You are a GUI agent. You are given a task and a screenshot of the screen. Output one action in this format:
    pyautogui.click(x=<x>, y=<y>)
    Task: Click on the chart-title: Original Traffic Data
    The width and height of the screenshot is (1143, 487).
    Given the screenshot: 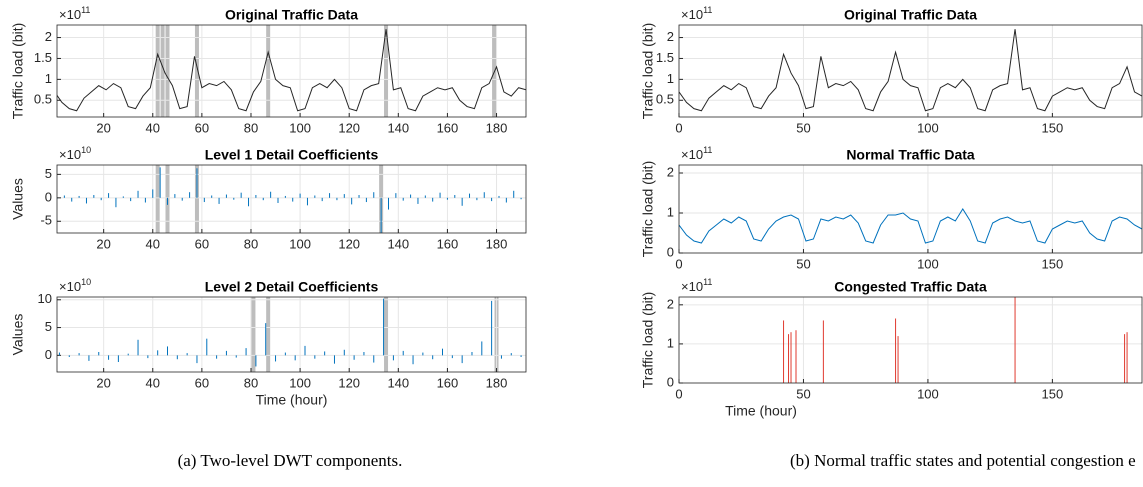 What is the action you would take?
    pyautogui.click(x=910, y=15)
    